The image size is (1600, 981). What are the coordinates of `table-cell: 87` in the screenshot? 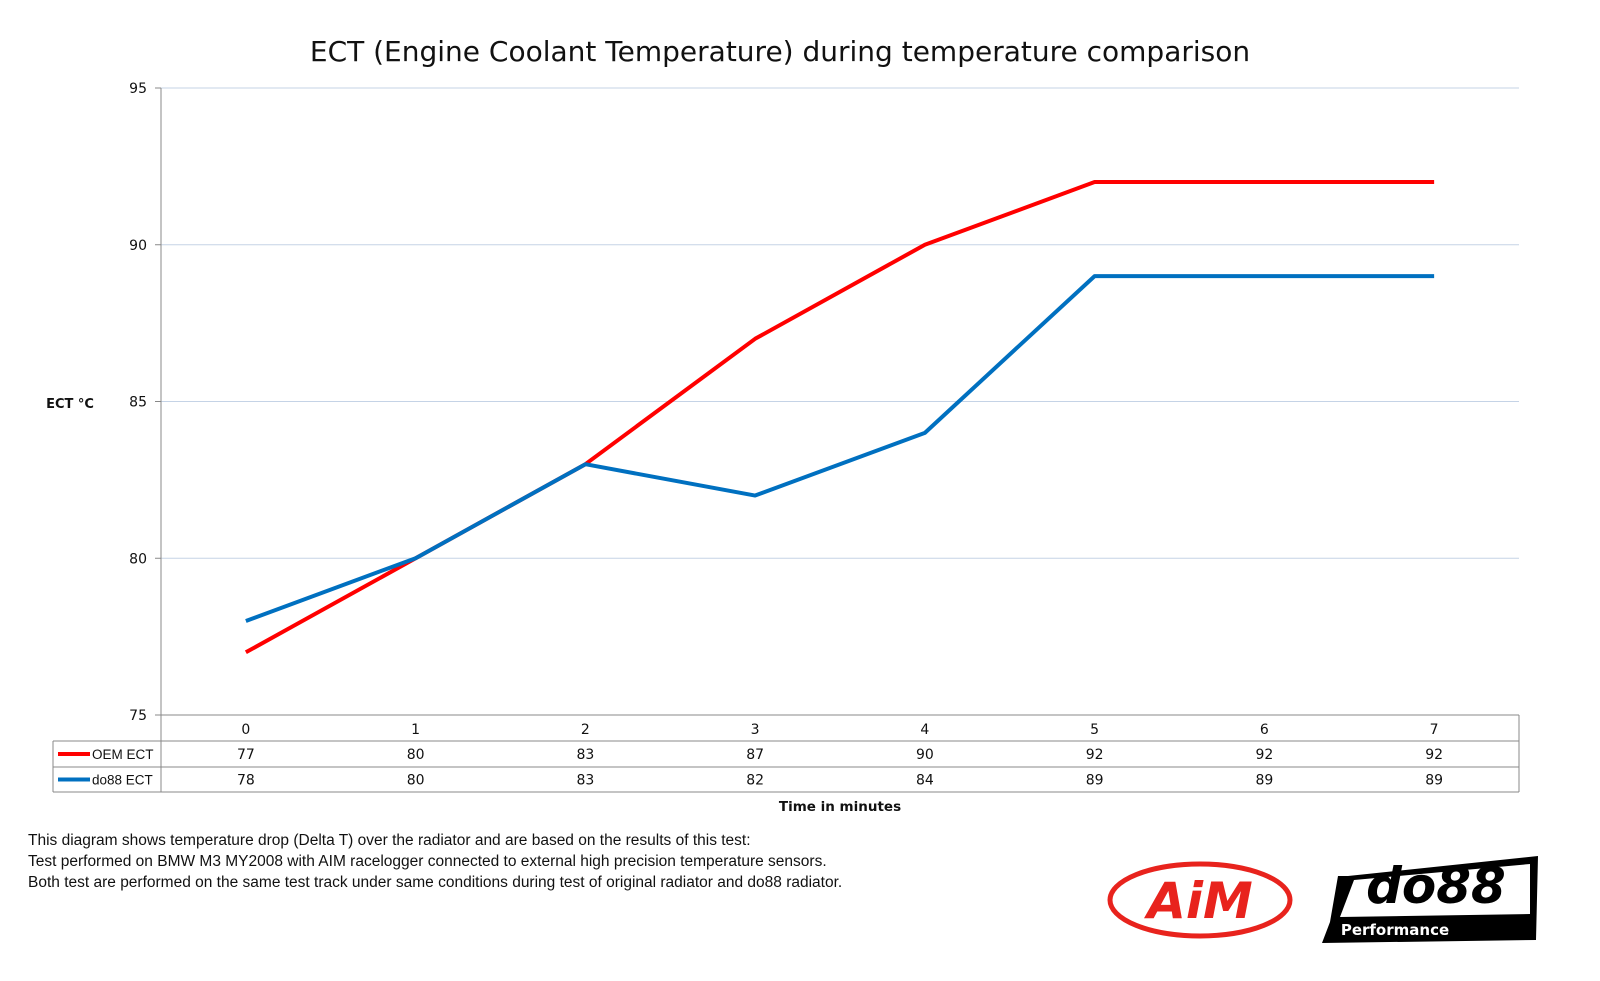 It's located at (755, 755).